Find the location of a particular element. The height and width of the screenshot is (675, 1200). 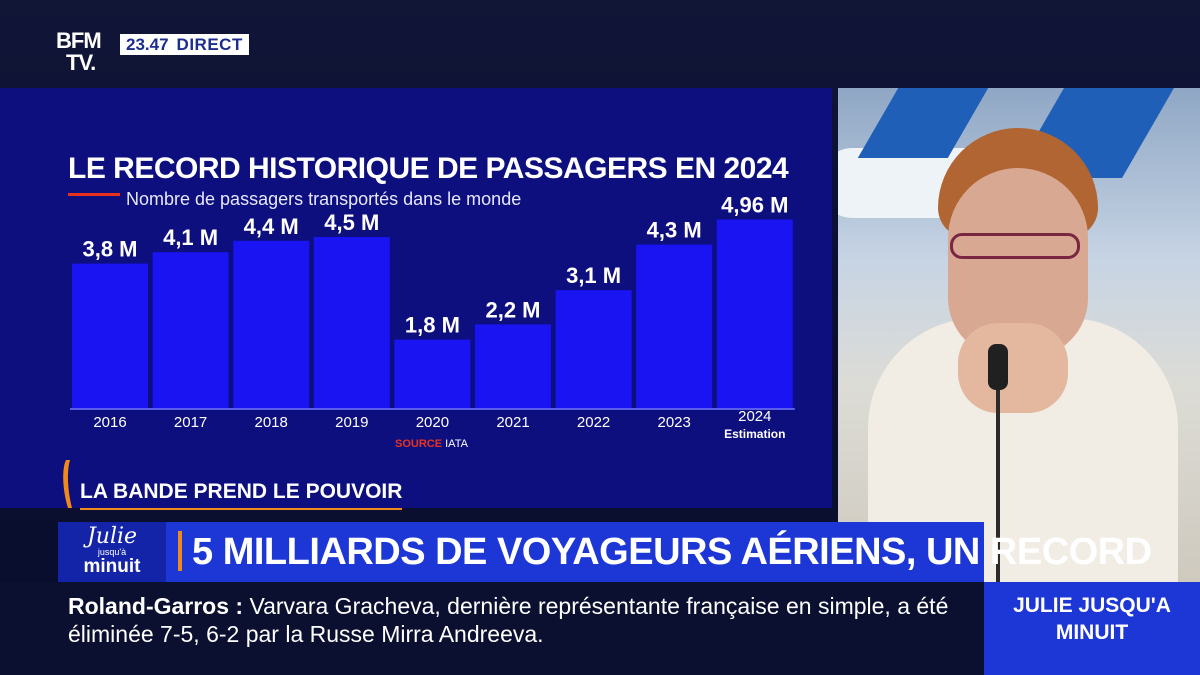

value-label-2022: 3,1 M is located at coordinates (593, 275).